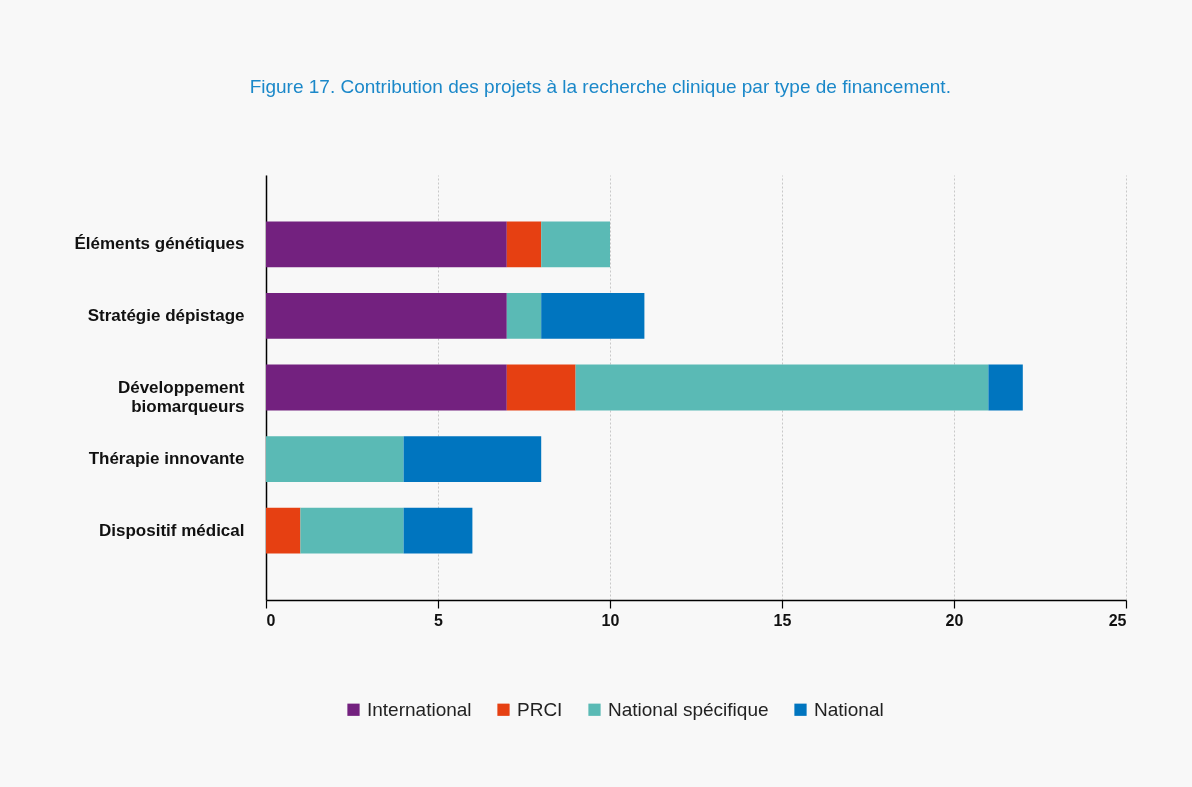  Describe the element at coordinates (610, 620) in the screenshot. I see `x-tick-label: 10` at that location.